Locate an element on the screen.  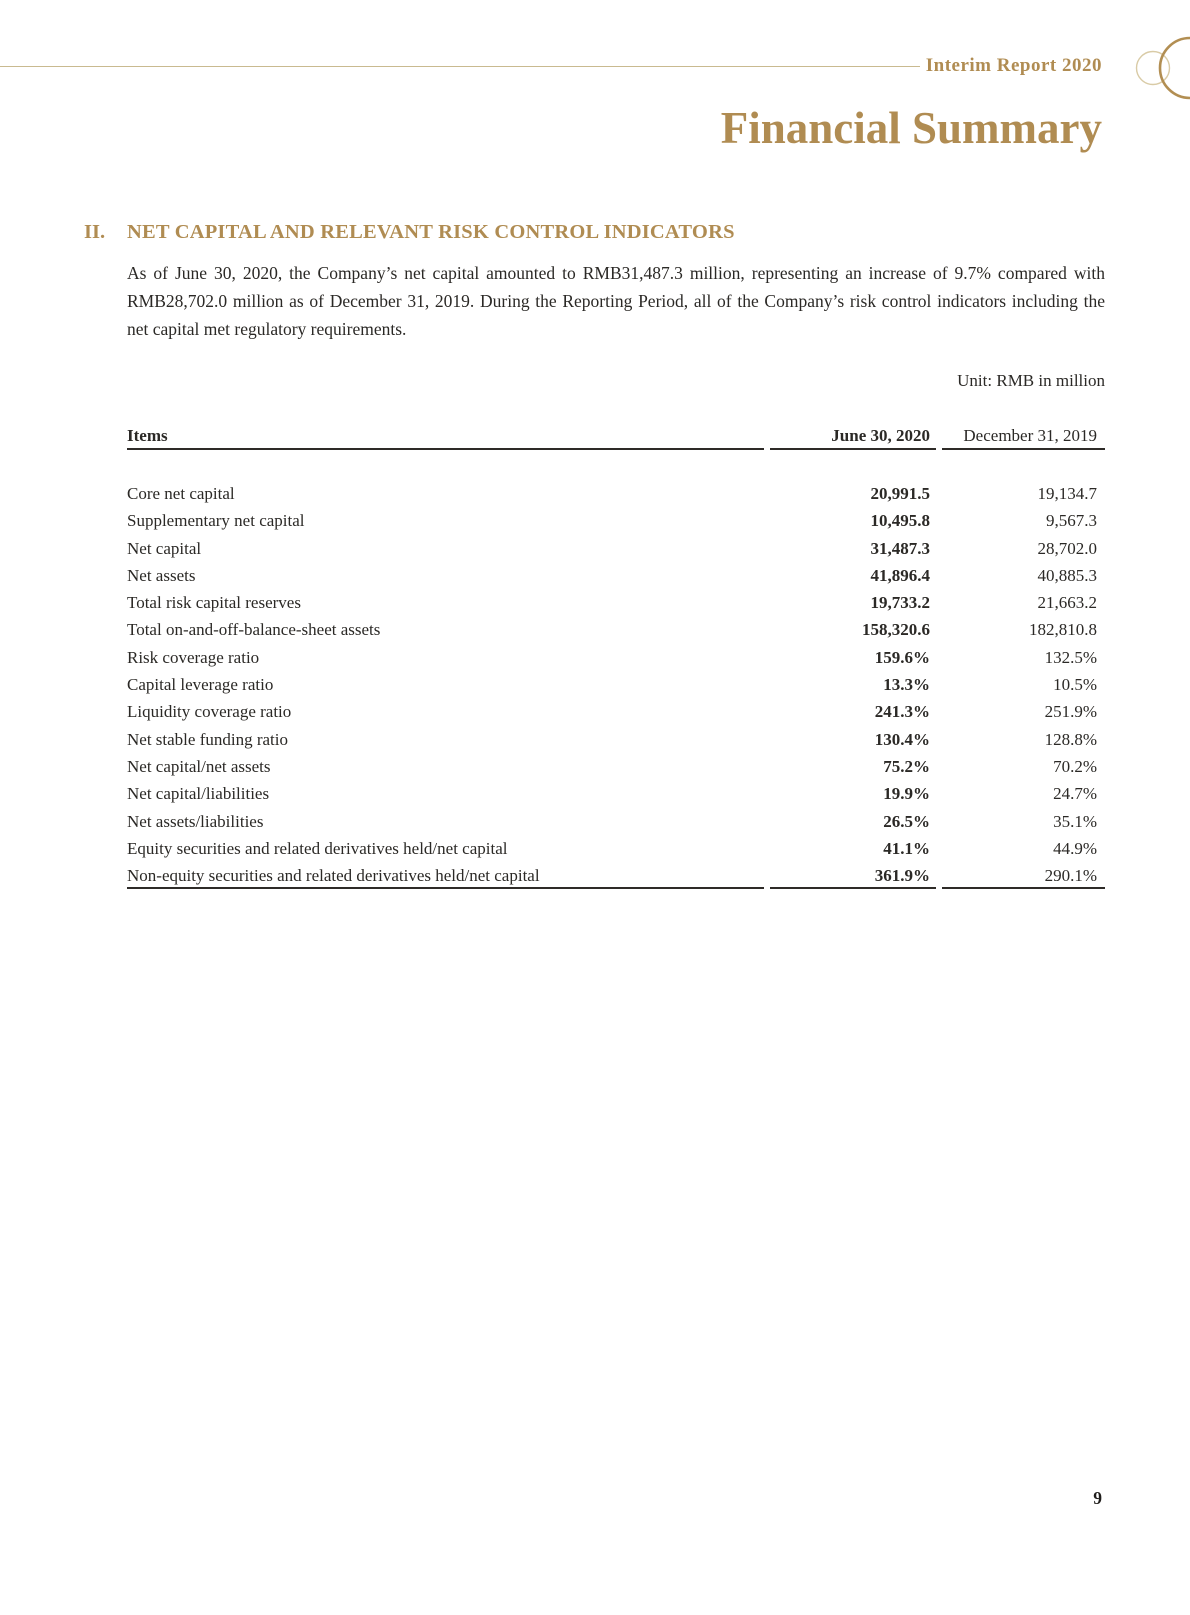
row-value-dec2019: 44.9% is located at coordinates (1075, 848).